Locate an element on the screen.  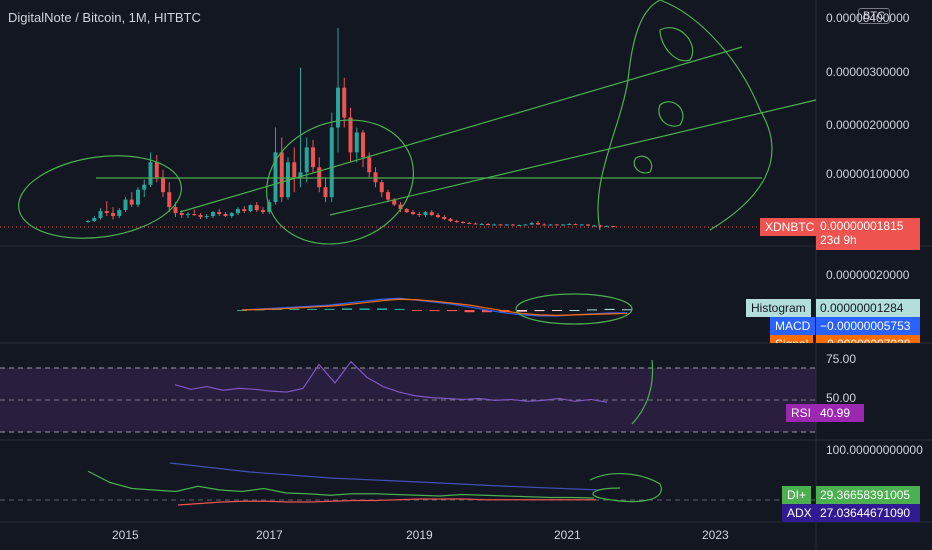
macd-axis-label: 0.00000020000 is located at coordinates (868, 275).